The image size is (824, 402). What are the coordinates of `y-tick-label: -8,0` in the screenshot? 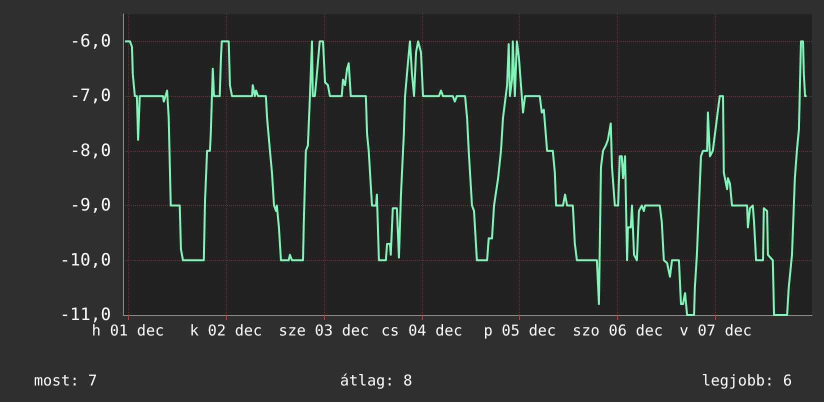 It's located at (90, 150).